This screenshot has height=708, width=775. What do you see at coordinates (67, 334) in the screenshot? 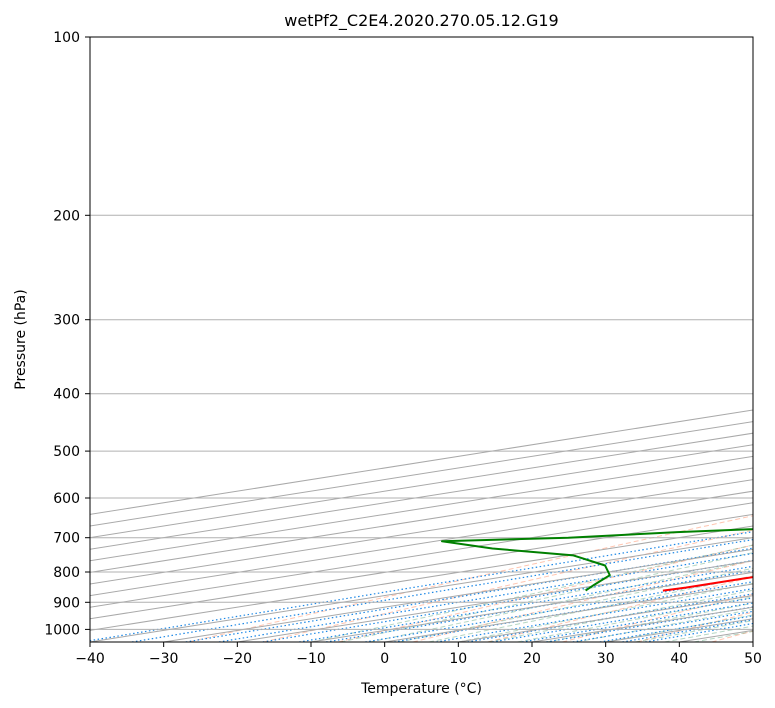
I see `y-axis: 100 200 300 400 500 600 700 800 900 1000` at bounding box center [67, 334].